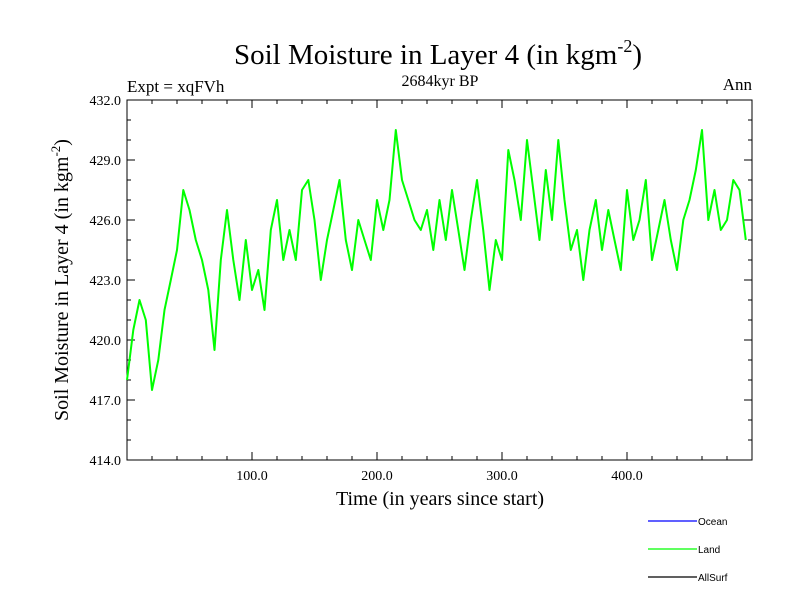  Describe the element at coordinates (627, 476) in the screenshot. I see `x-tick-label: 400.0` at that location.